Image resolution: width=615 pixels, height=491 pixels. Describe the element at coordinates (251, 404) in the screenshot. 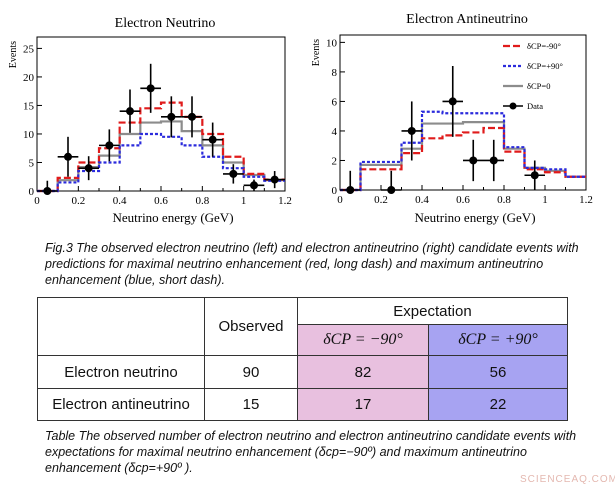

I see `observed-value: 15` at that location.